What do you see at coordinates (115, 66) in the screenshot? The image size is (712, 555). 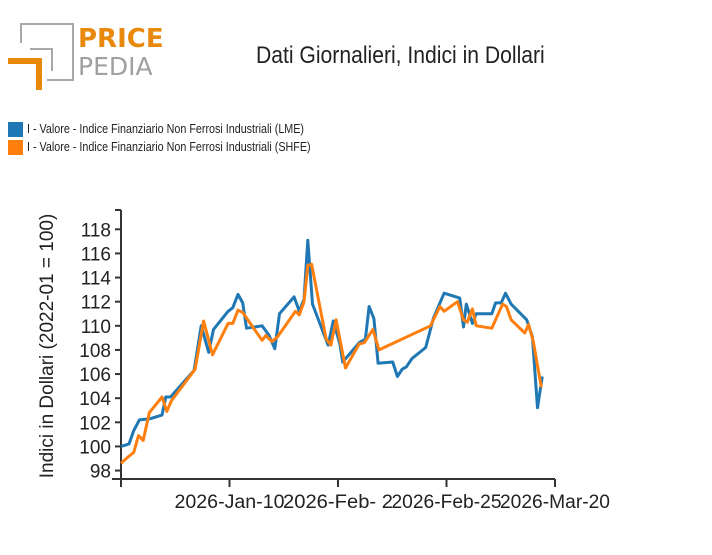 I see `logo-text-pedia: PEDIA` at bounding box center [115, 66].